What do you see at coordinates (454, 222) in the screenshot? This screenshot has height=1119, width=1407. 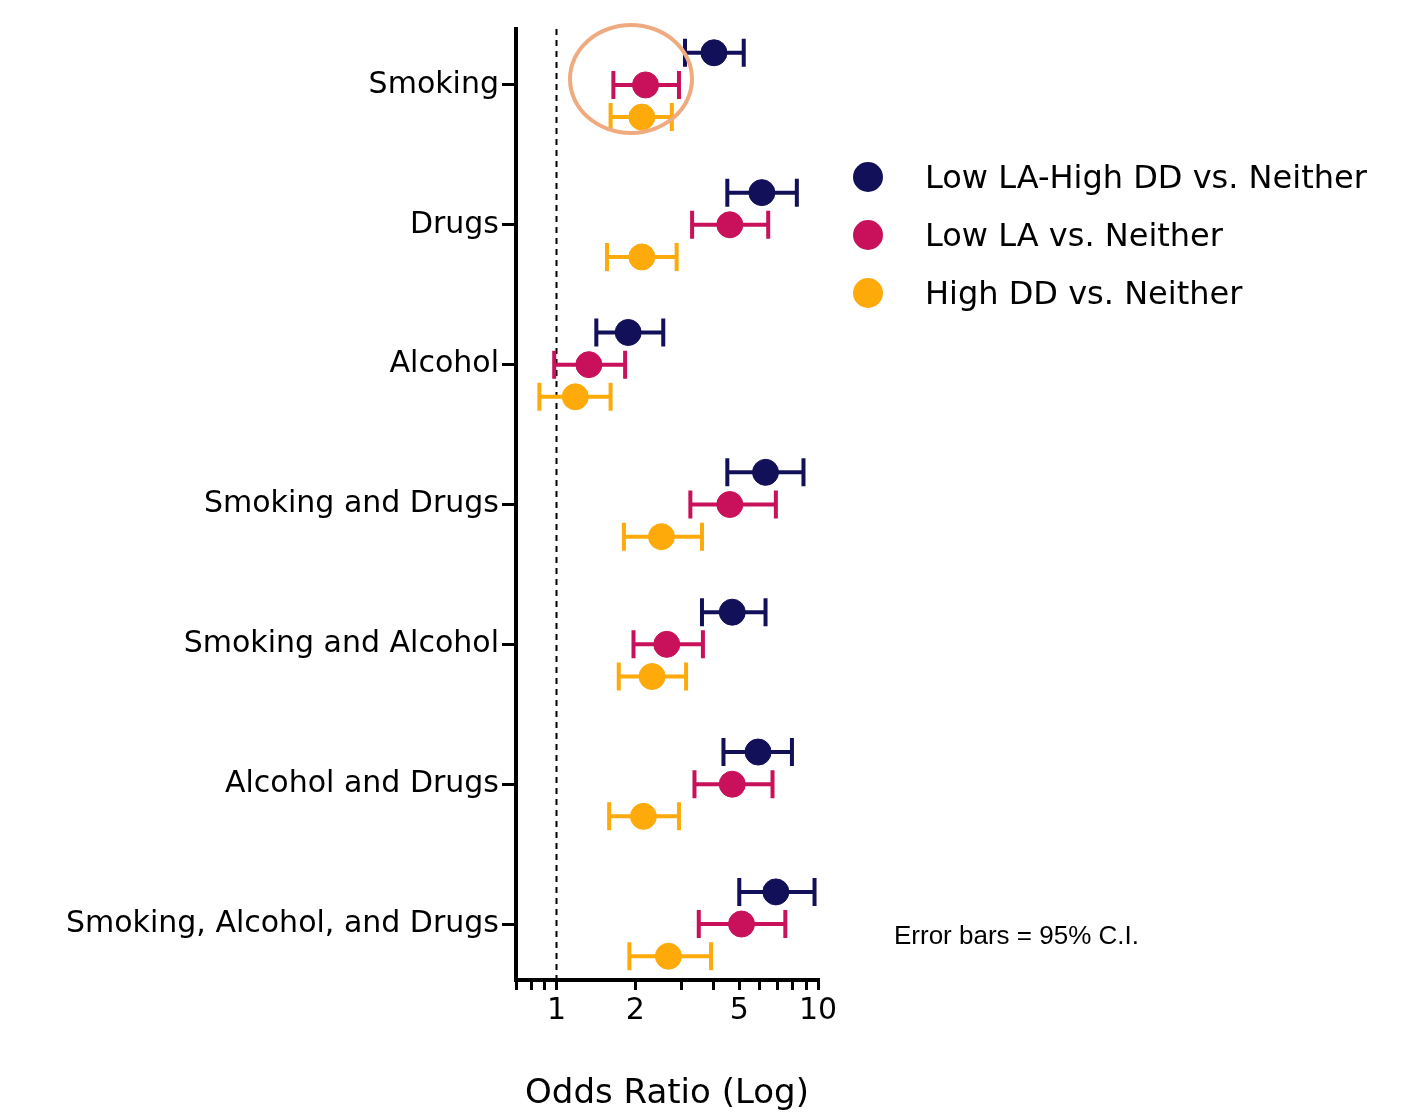 I see `y-tick-label: Drugs` at bounding box center [454, 222].